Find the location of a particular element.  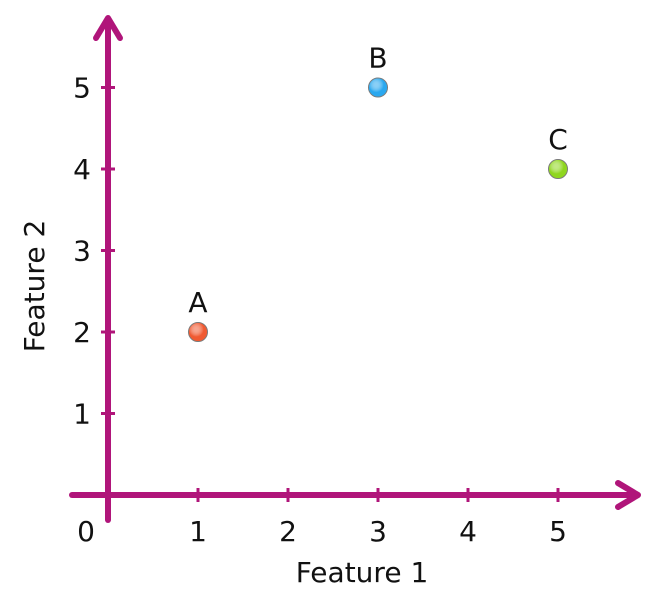

x-tick-label: 3 is located at coordinates (378, 531).